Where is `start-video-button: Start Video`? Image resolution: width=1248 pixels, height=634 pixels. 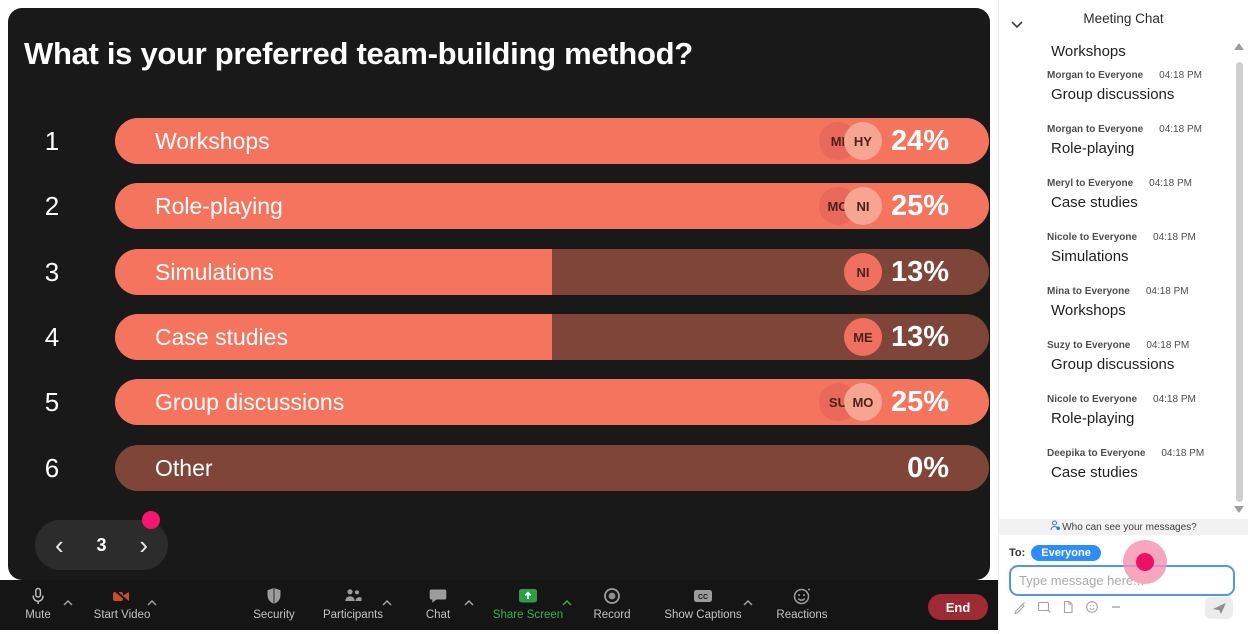
start-video-button: Start Video is located at coordinates (122, 603).